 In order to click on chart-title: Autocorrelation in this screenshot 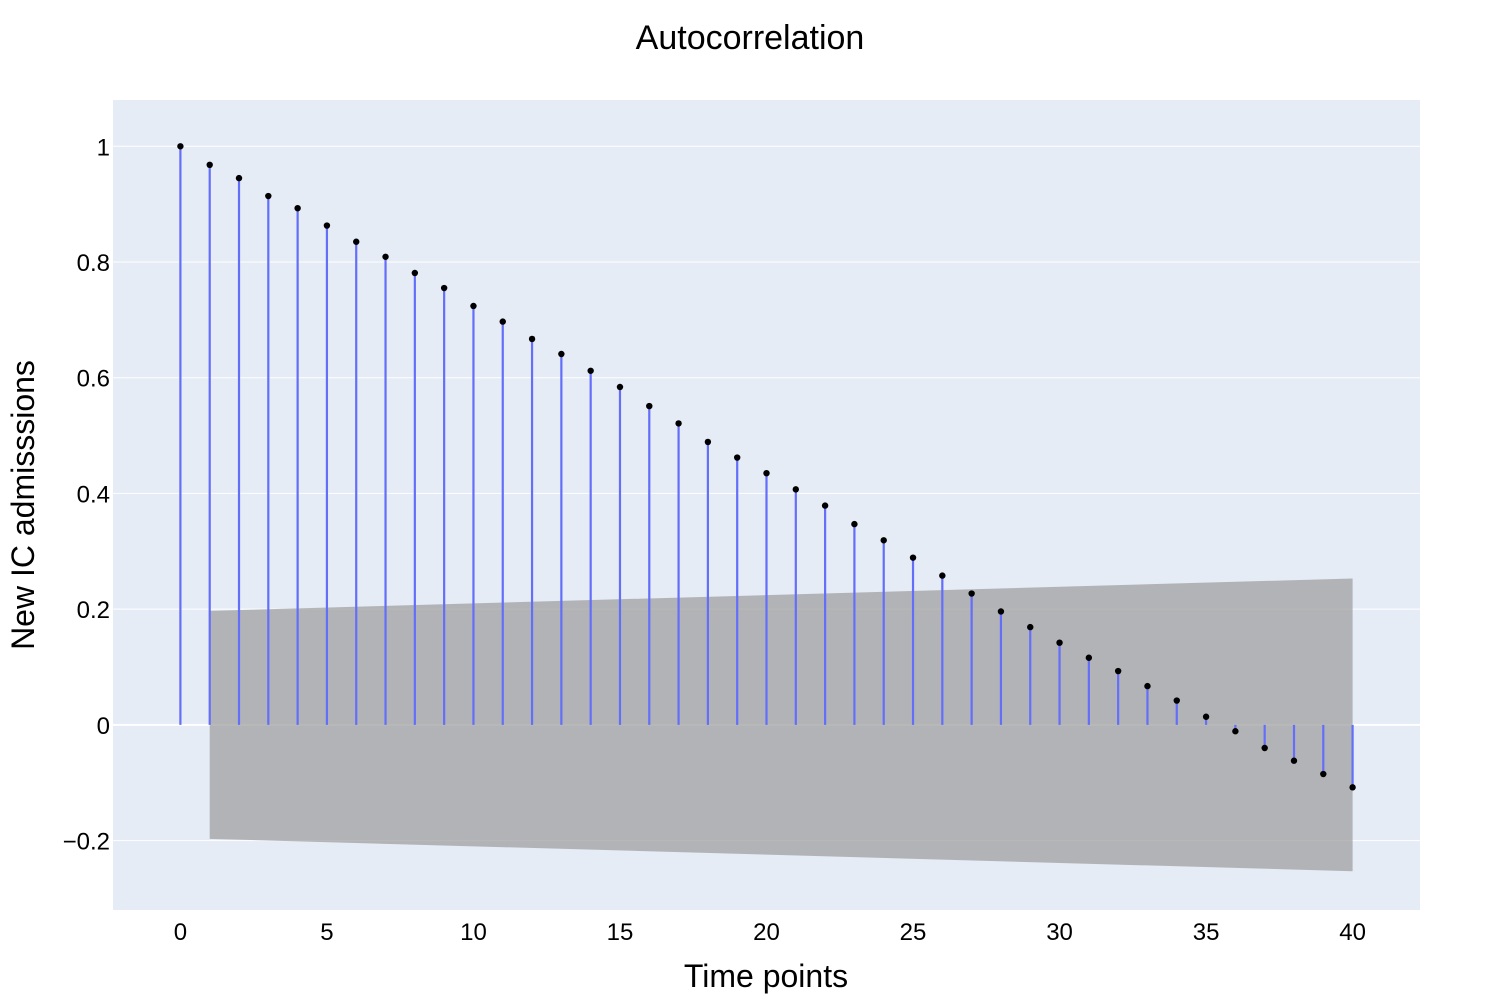, I will do `click(750, 38)`.